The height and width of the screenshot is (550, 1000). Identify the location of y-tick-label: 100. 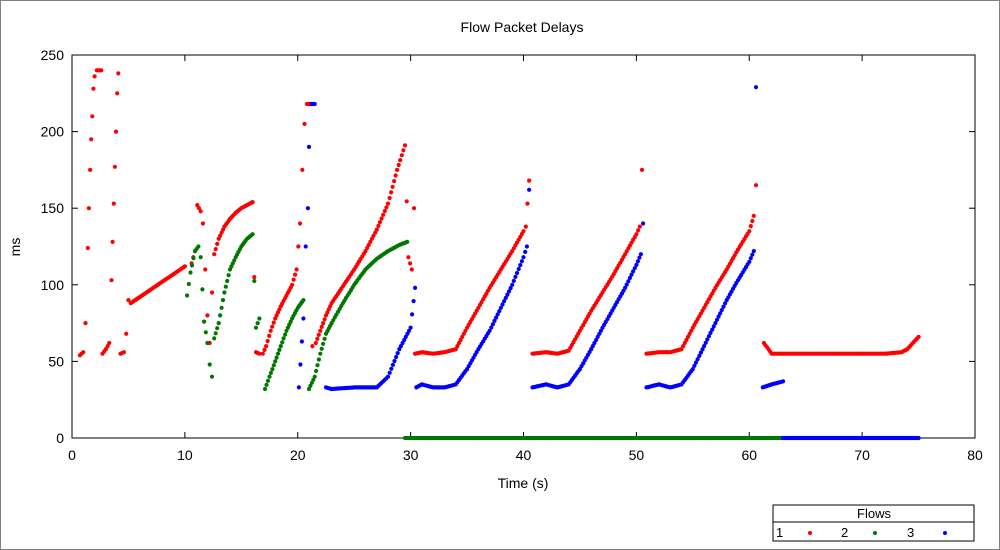
(53, 285).